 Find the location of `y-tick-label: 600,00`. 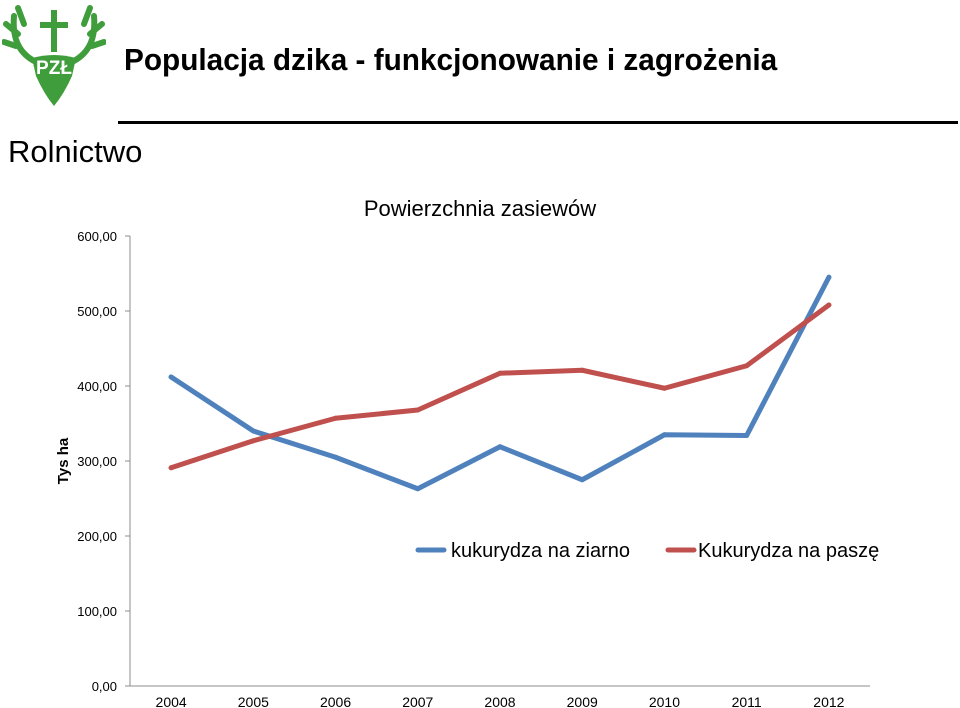

y-tick-label: 600,00 is located at coordinates (97, 236).